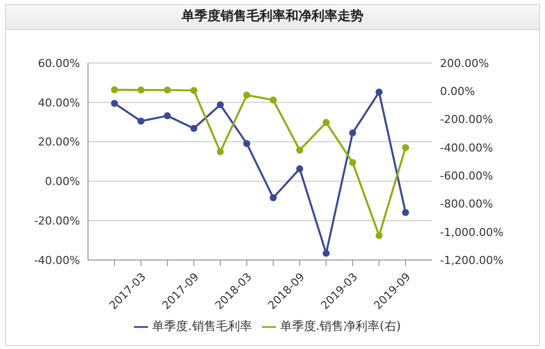  Describe the element at coordinates (202, 326) in the screenshot. I see `legend-label: 单季度.销售毛利率` at that location.